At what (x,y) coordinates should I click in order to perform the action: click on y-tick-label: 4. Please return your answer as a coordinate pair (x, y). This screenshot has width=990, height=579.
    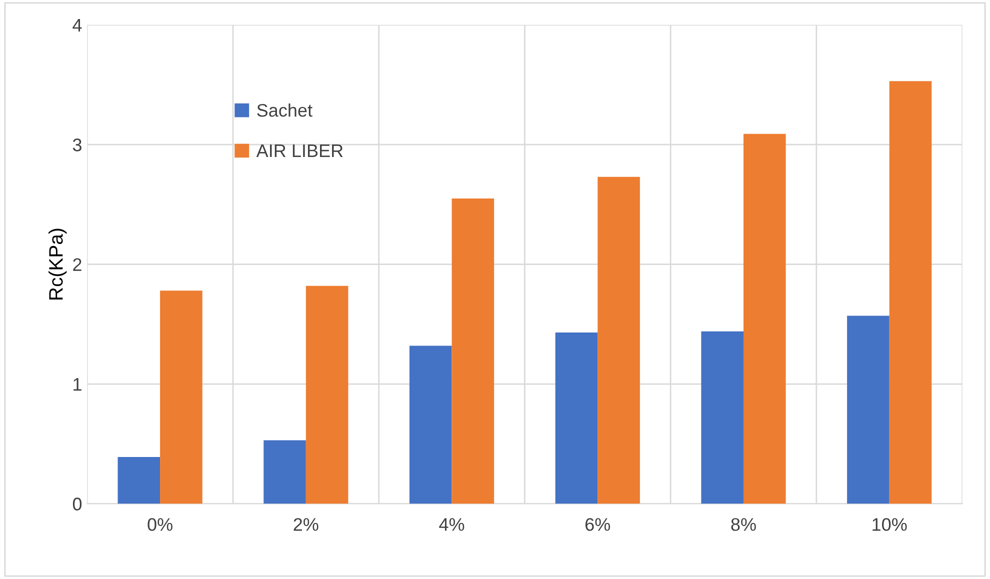
    Looking at the image, I should click on (77, 25).